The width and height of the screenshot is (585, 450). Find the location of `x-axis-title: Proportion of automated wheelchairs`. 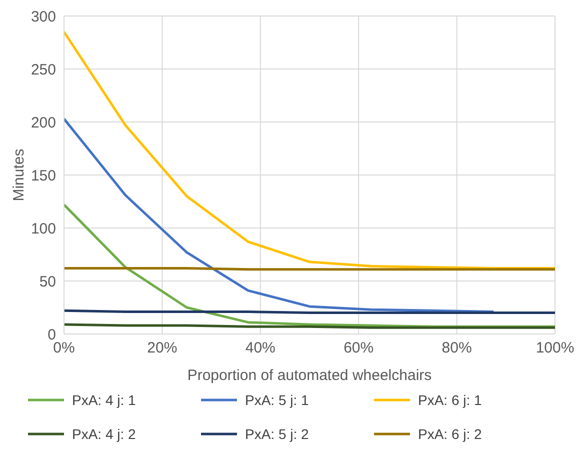

x-axis-title: Proportion of automated wheelchairs is located at coordinates (309, 375).